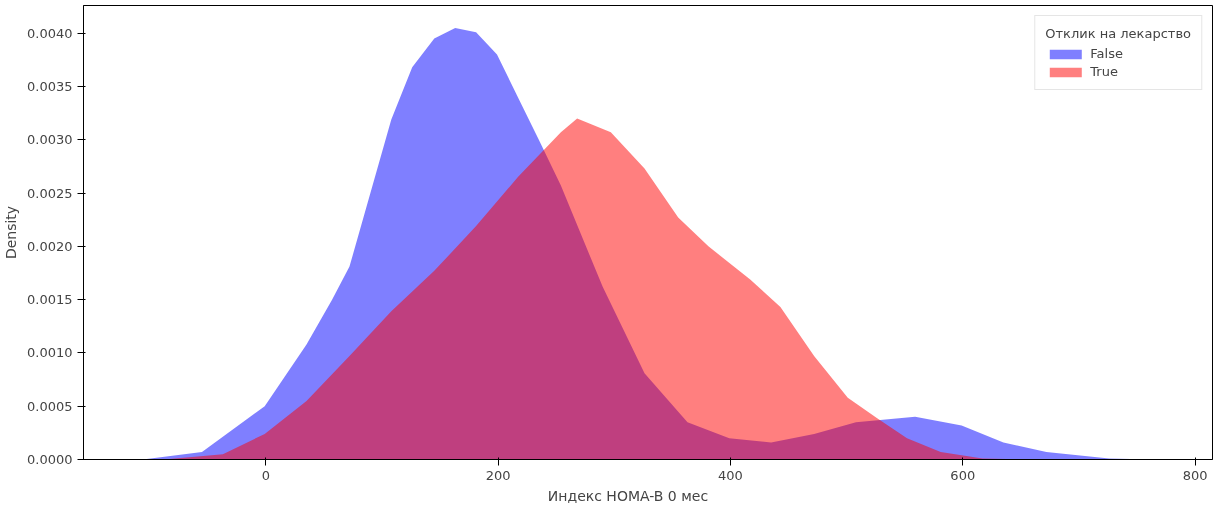 This screenshot has height=506, width=1217. Describe the element at coordinates (265, 475) in the screenshot. I see `x-tick-label: 0` at that location.